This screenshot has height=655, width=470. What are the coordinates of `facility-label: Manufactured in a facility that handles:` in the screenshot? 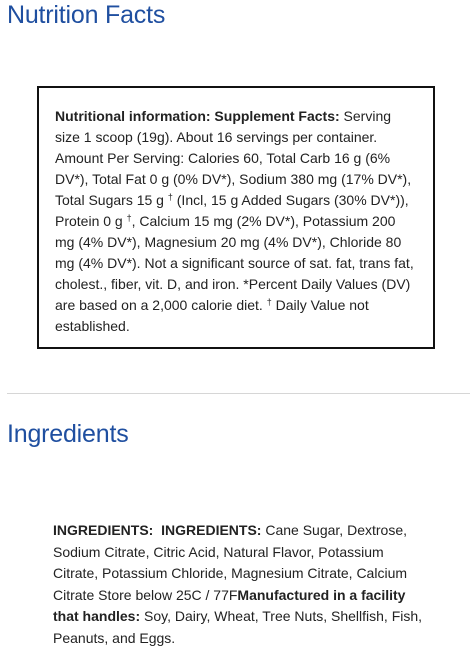 It's located at (229, 605).